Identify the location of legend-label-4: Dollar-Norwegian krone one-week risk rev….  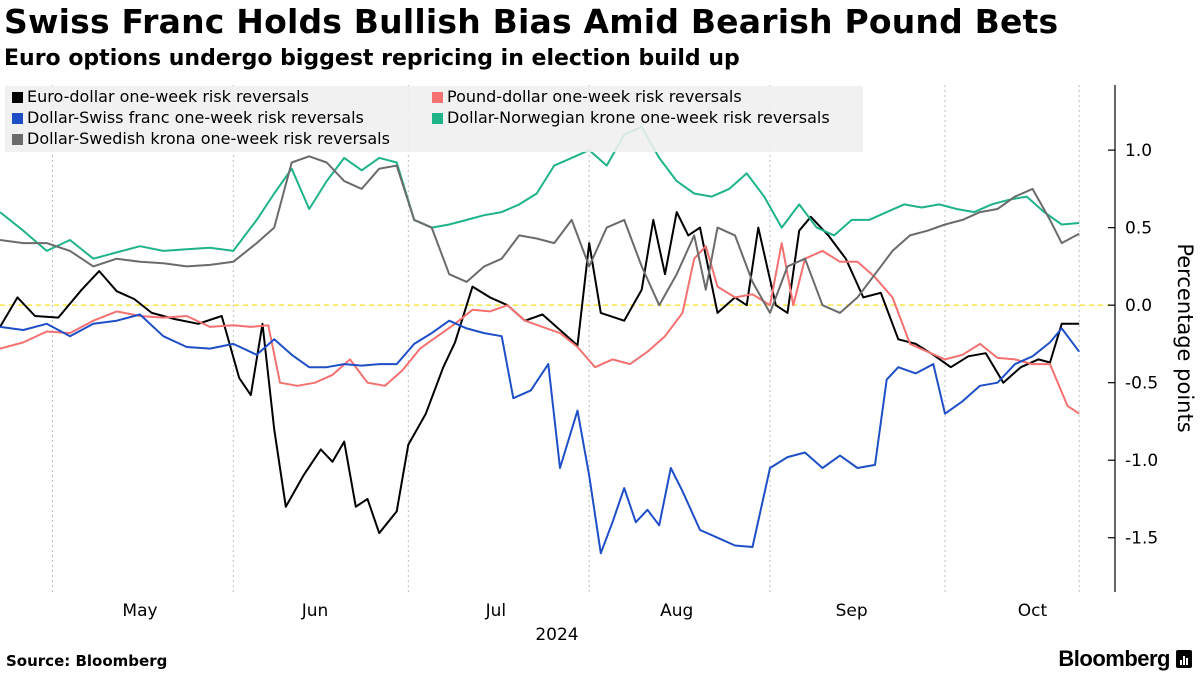
(638, 117).